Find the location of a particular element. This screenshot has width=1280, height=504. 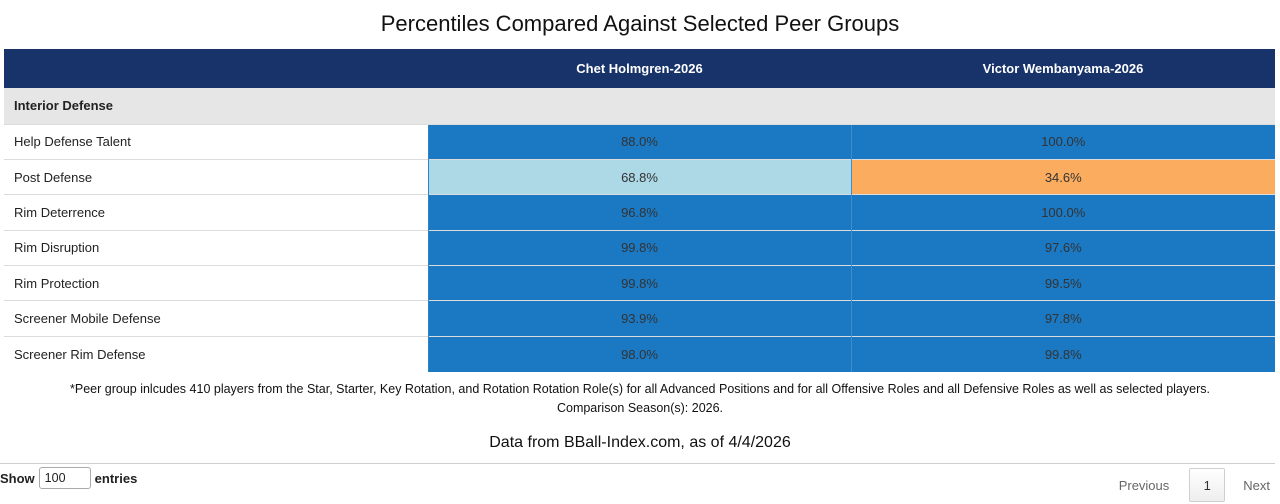

group-row: Interior Defense is located at coordinates (639, 106).